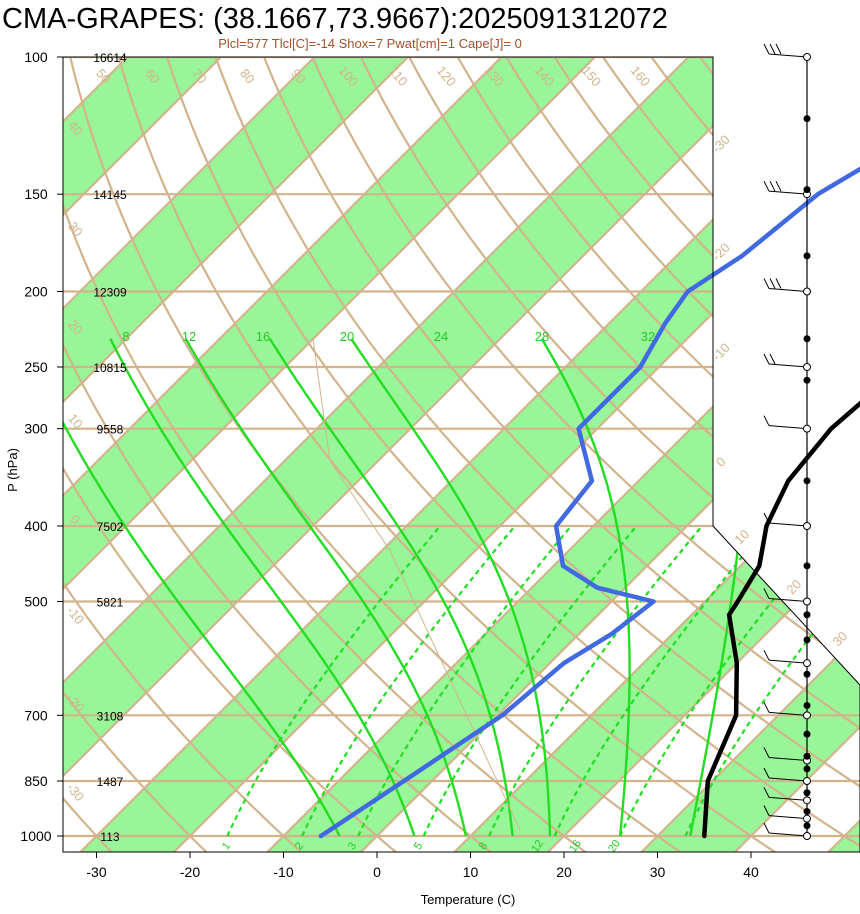 This screenshot has height=914, width=860. Describe the element at coordinates (721, 462) in the screenshot. I see `isotherm-label: 0` at that location.